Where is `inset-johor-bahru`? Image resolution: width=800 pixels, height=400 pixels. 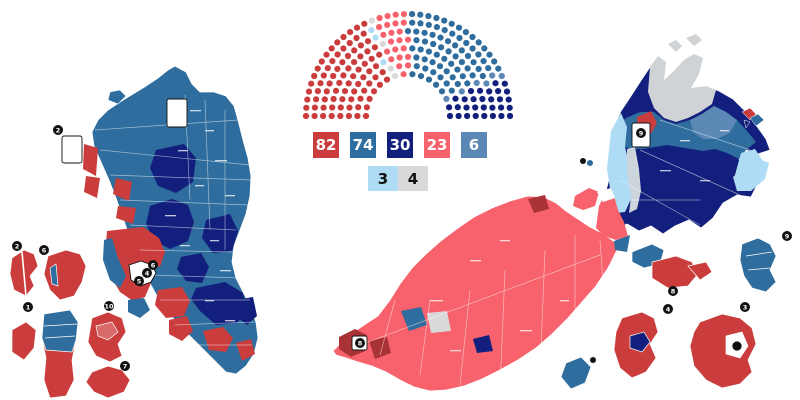 inset-johor-bahru is located at coordinates (723, 351).